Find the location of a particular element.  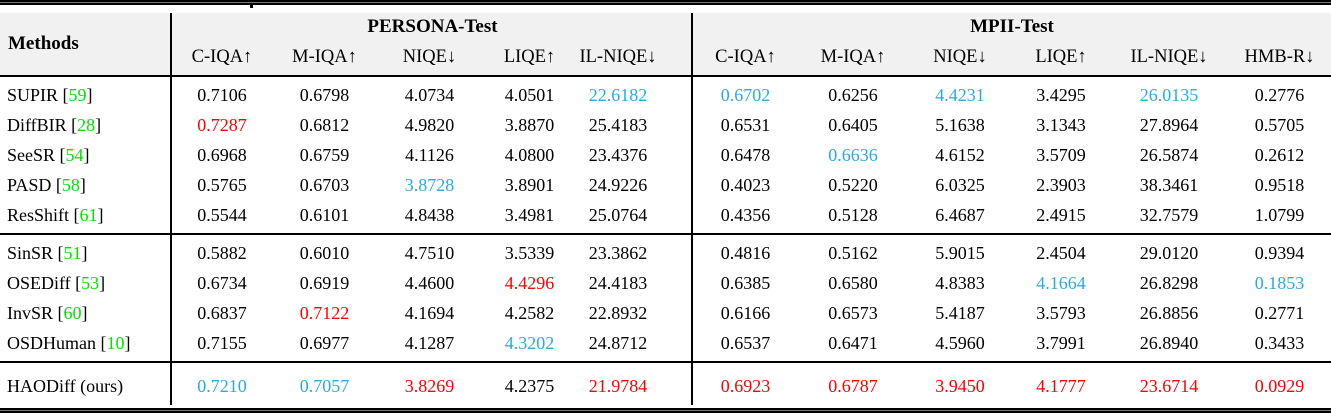

metric-header-mpii-hmbr: HMB-R↓ is located at coordinates (1279, 56).